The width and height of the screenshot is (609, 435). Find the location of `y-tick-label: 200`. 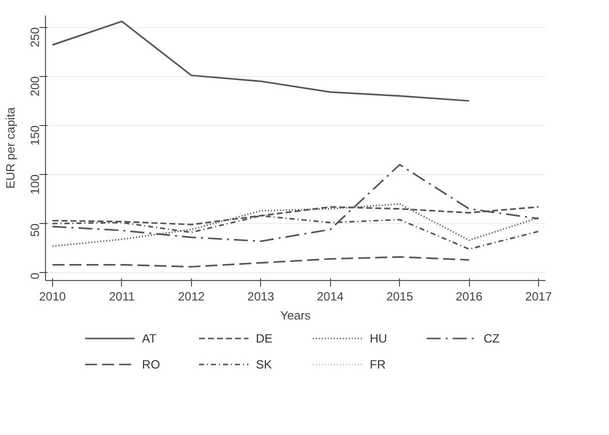

y-tick-label: 200 is located at coordinates (35, 86).